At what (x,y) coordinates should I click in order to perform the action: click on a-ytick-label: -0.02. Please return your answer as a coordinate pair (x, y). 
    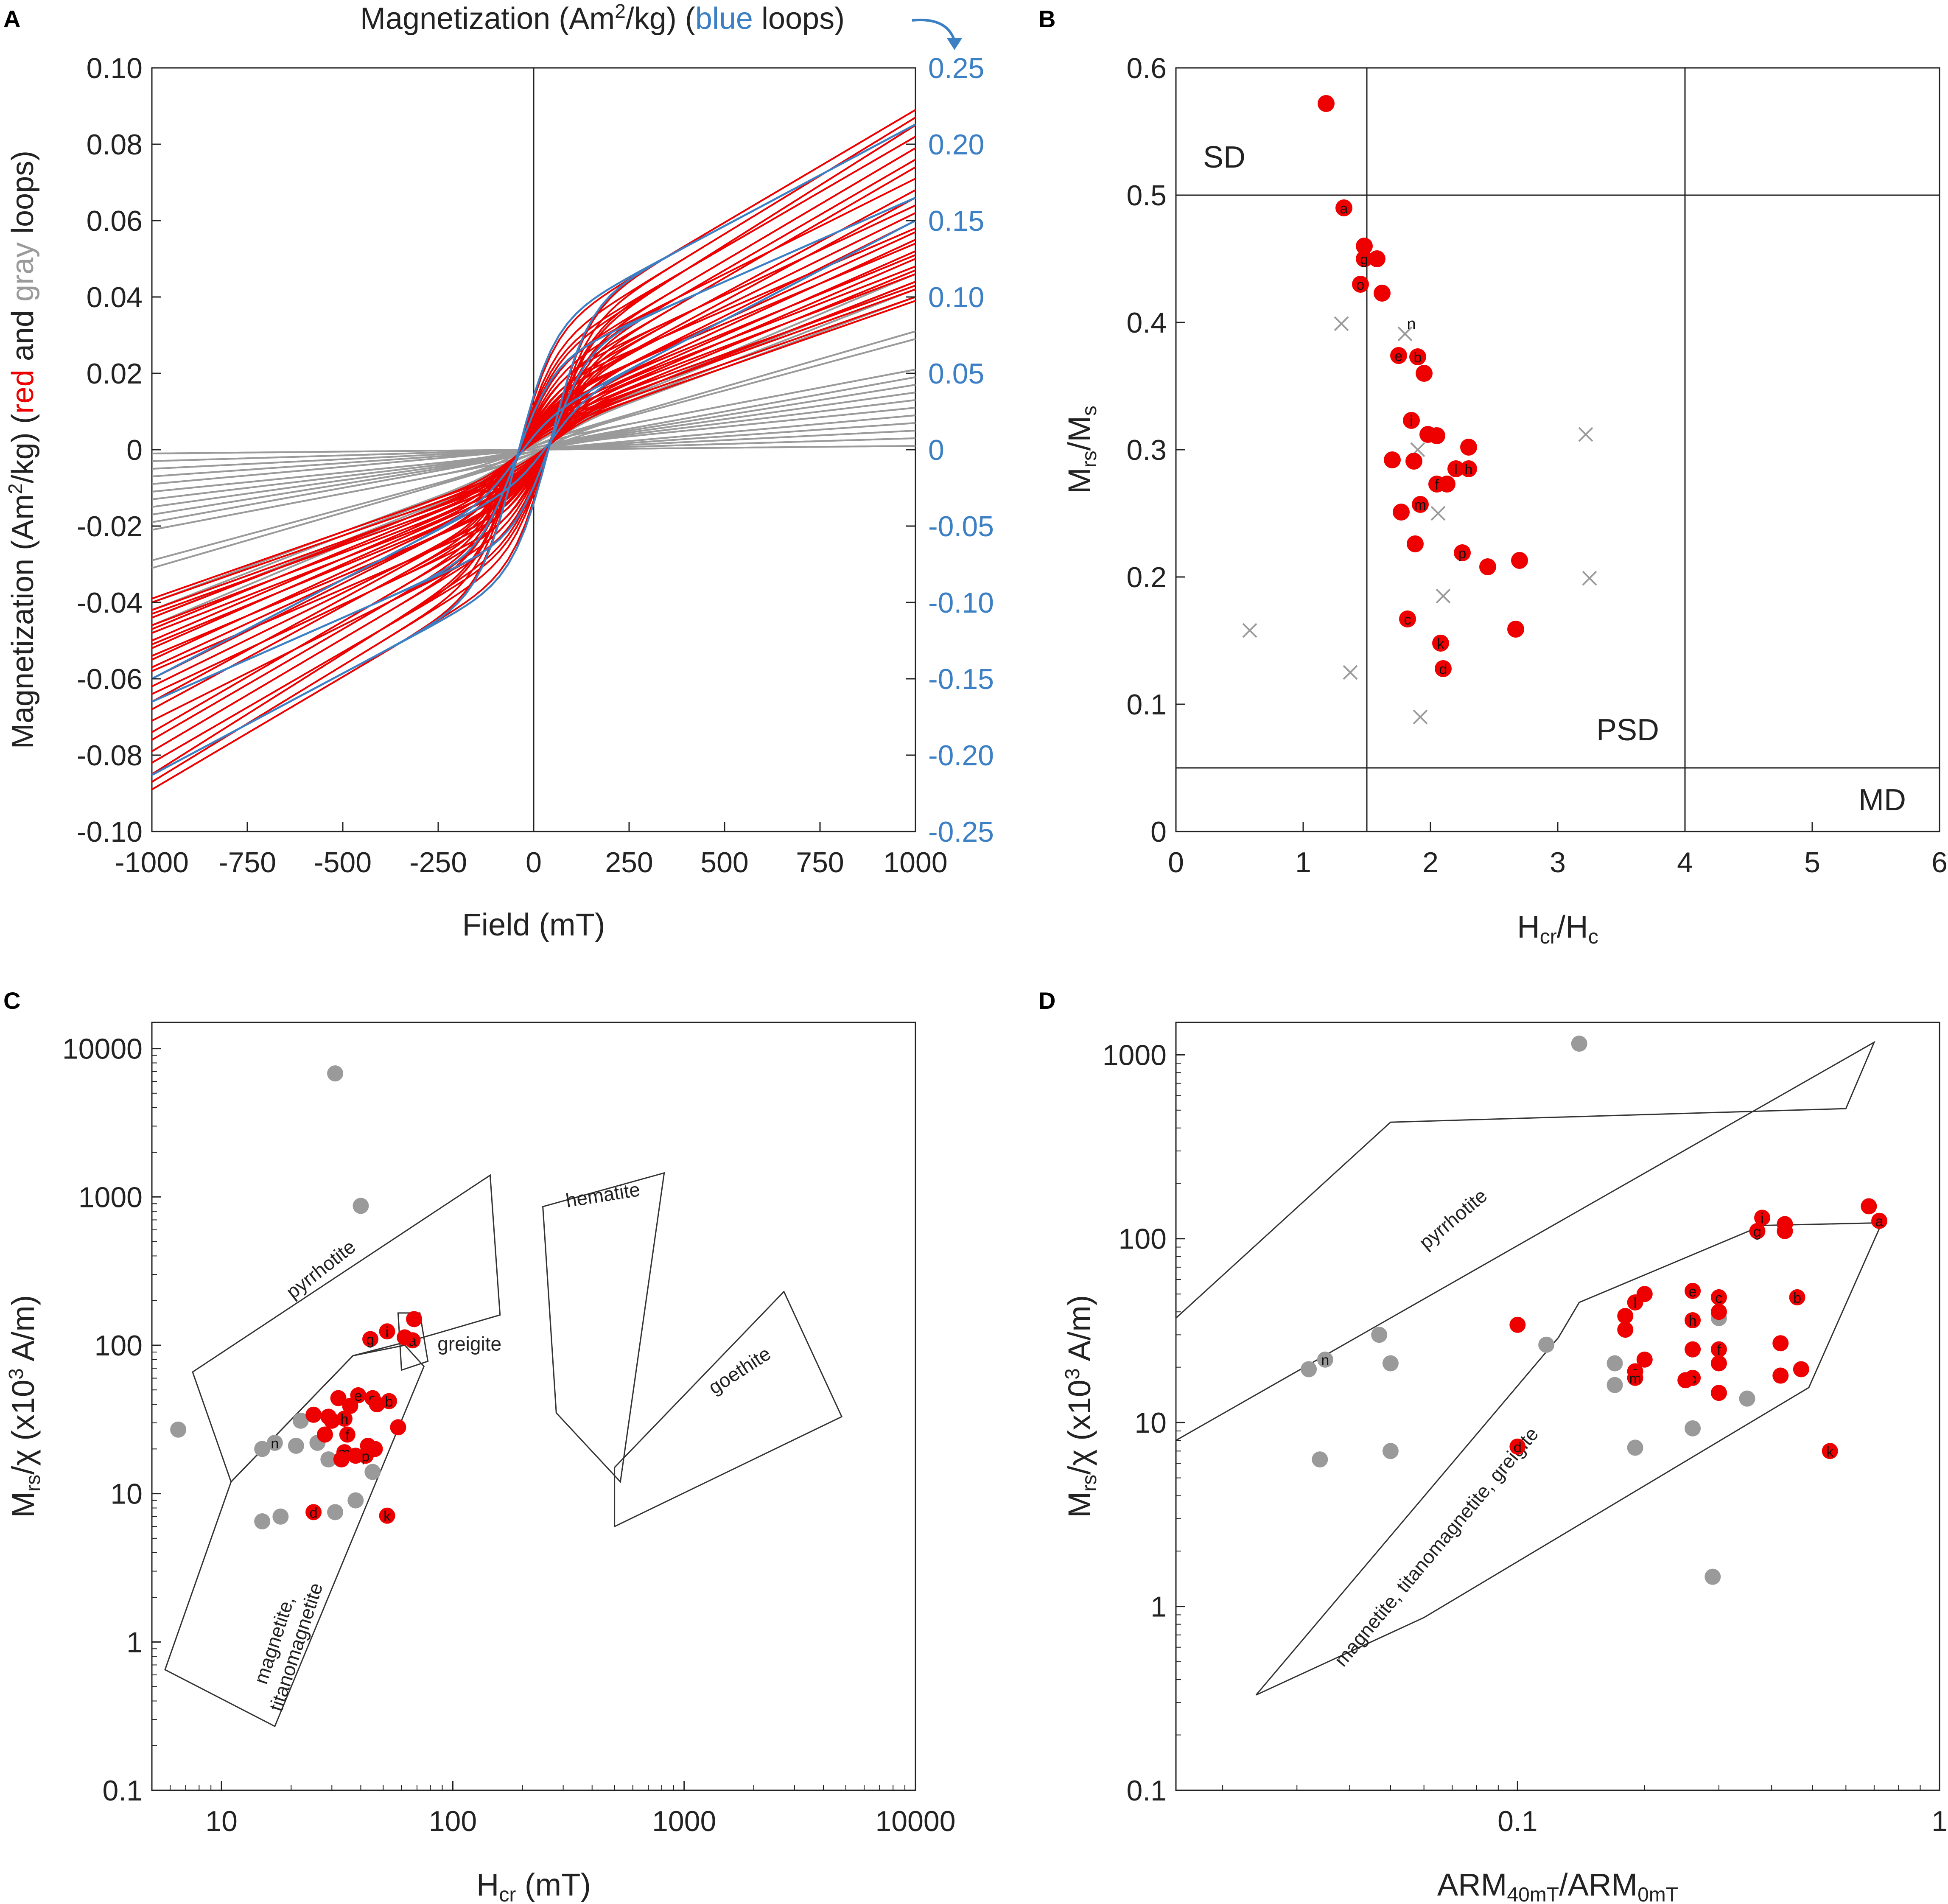
    Looking at the image, I should click on (110, 526).